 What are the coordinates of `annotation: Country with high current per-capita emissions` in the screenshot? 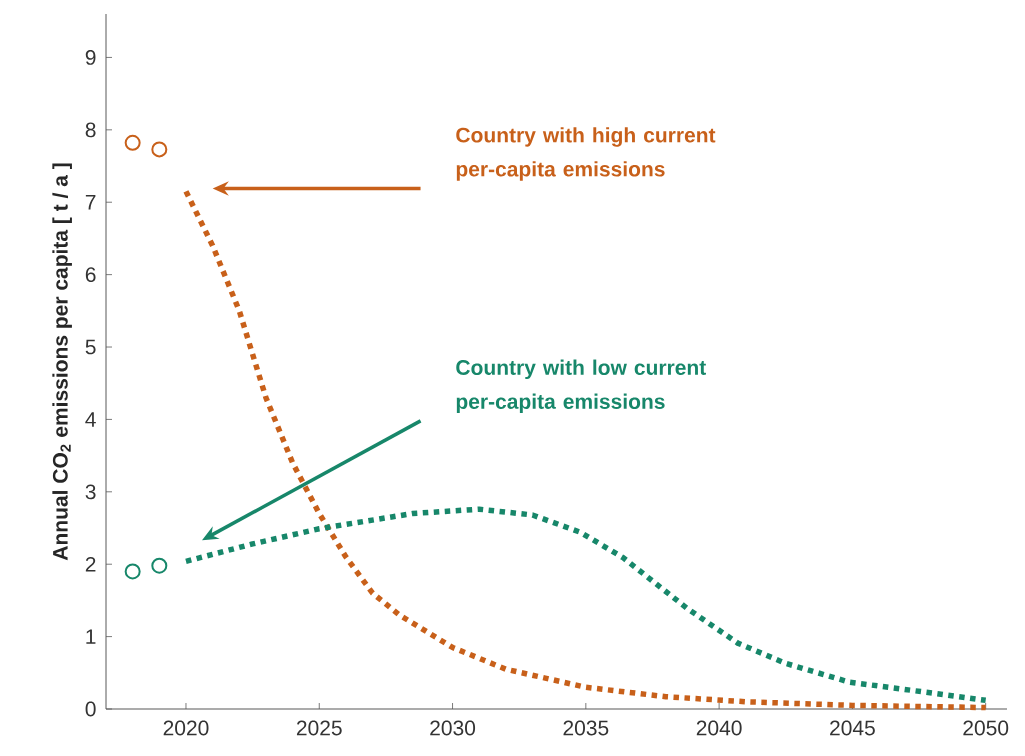 It's located at (586, 154).